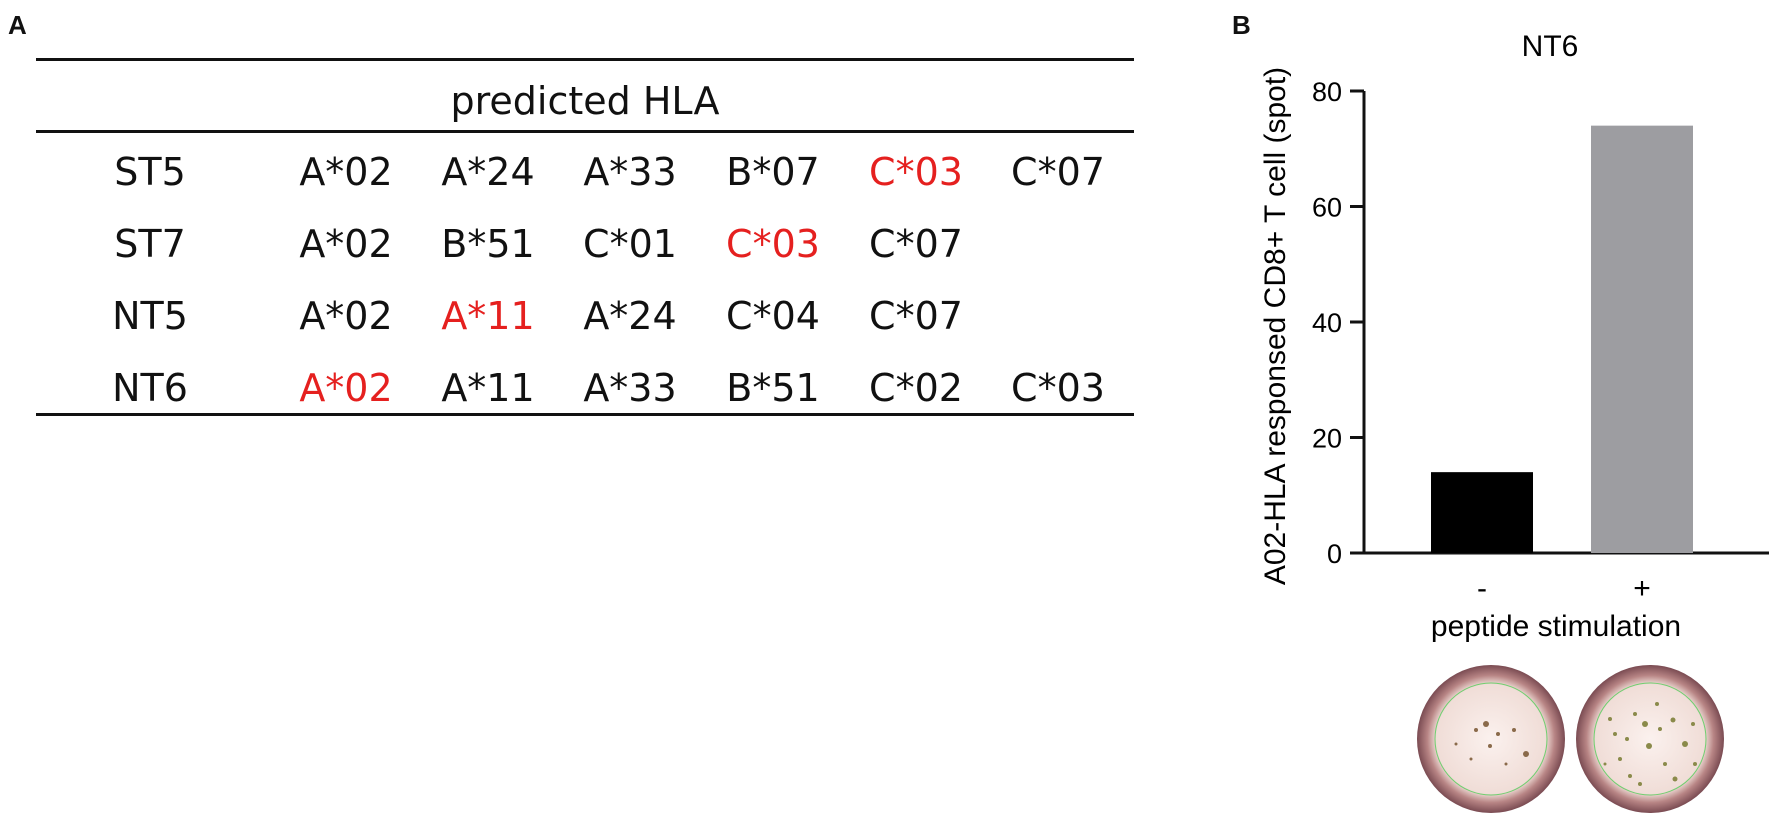  I want to click on table-bottom-rule, so click(585, 414).